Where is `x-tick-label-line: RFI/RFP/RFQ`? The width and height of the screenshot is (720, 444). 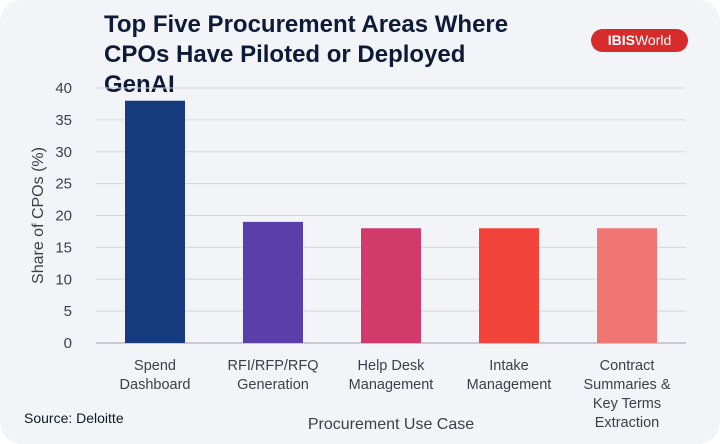 x-tick-label-line: RFI/RFP/RFQ is located at coordinates (272, 366).